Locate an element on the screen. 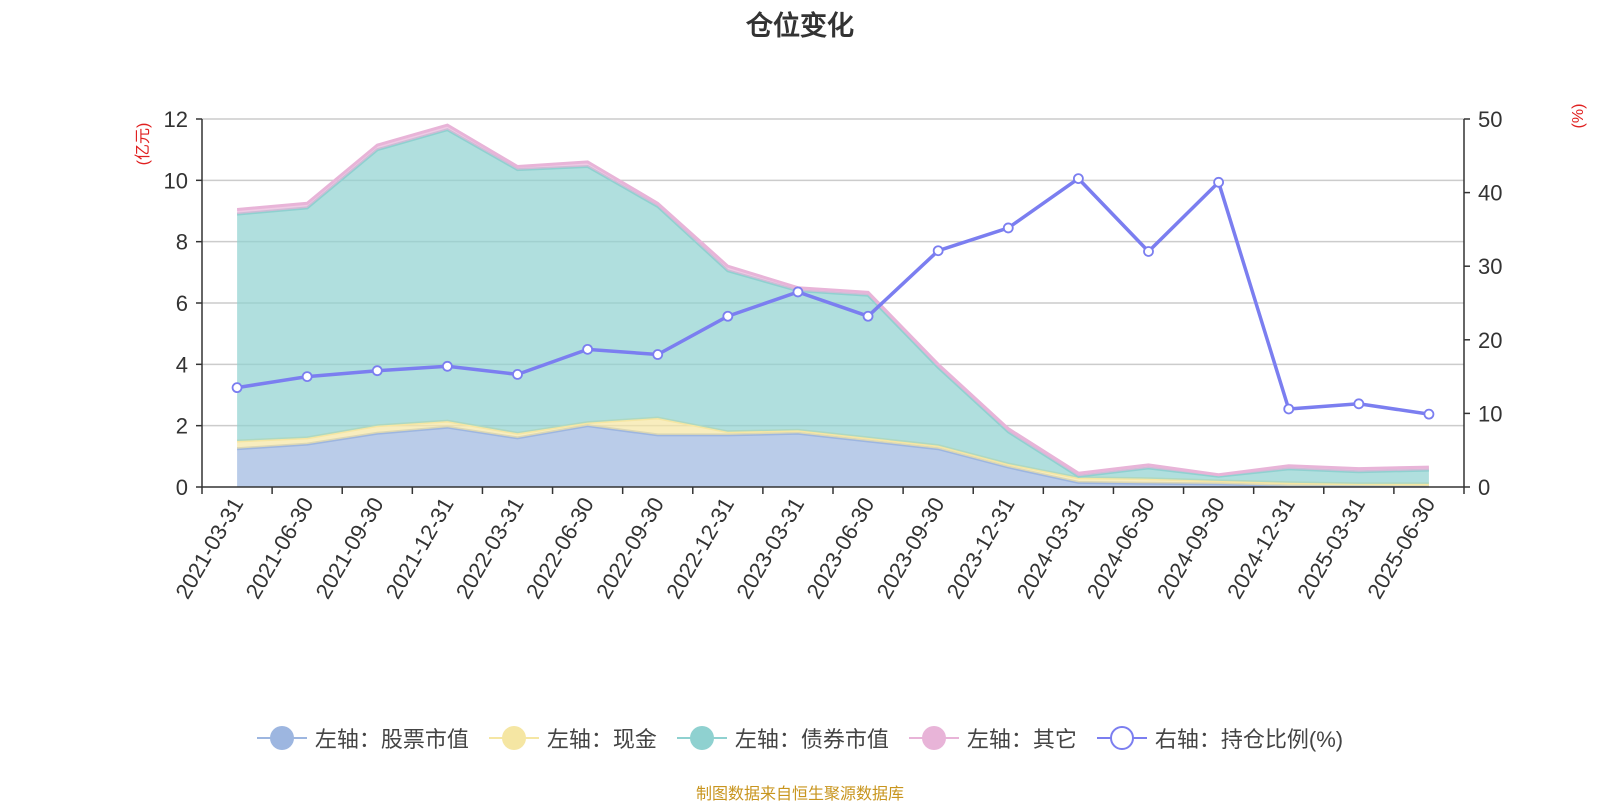 The height and width of the screenshot is (804, 1600). x-axis-tick-label: 2021-03-31 is located at coordinates (209, 548).